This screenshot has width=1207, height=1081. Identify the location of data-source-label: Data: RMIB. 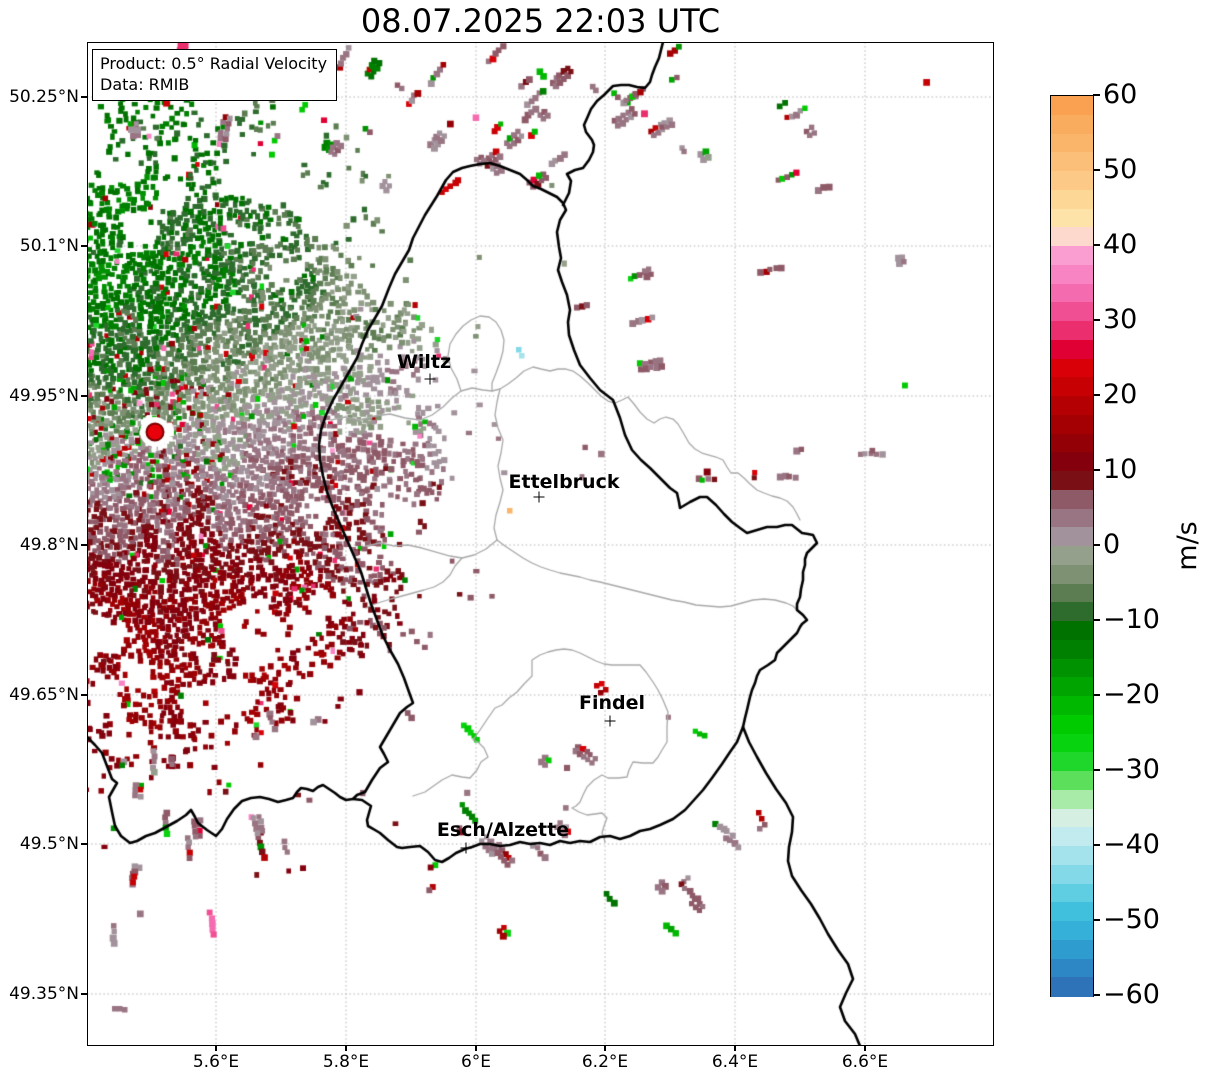
(145, 85).